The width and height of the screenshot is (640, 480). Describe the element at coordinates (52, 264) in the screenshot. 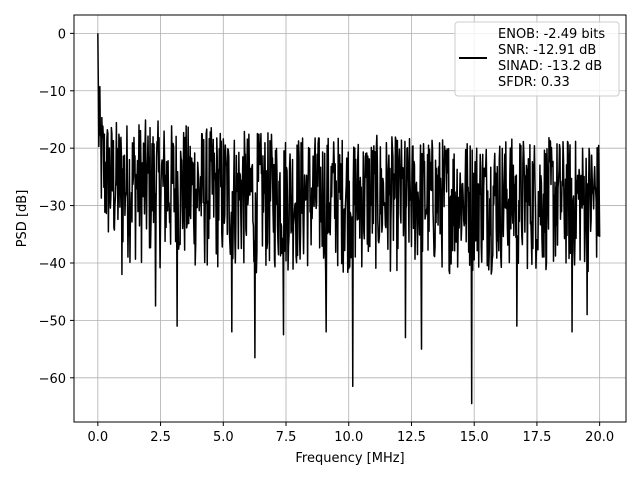

I see `y-tick-label: −40` at that location.